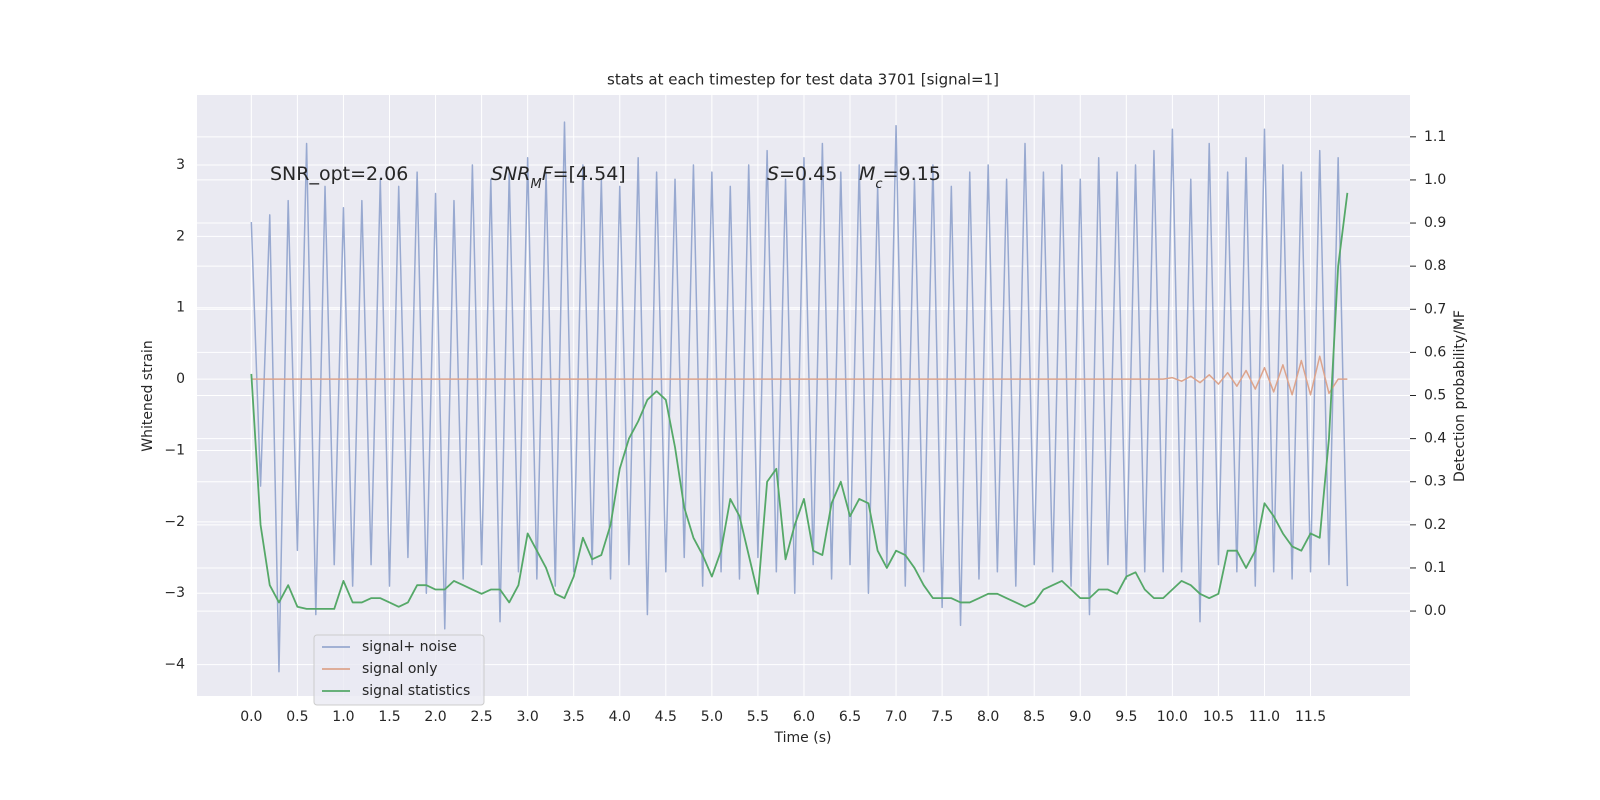 Image resolution: width=1600 pixels, height=800 pixels. I want to click on x-tick-label: 2.0, so click(435, 717).